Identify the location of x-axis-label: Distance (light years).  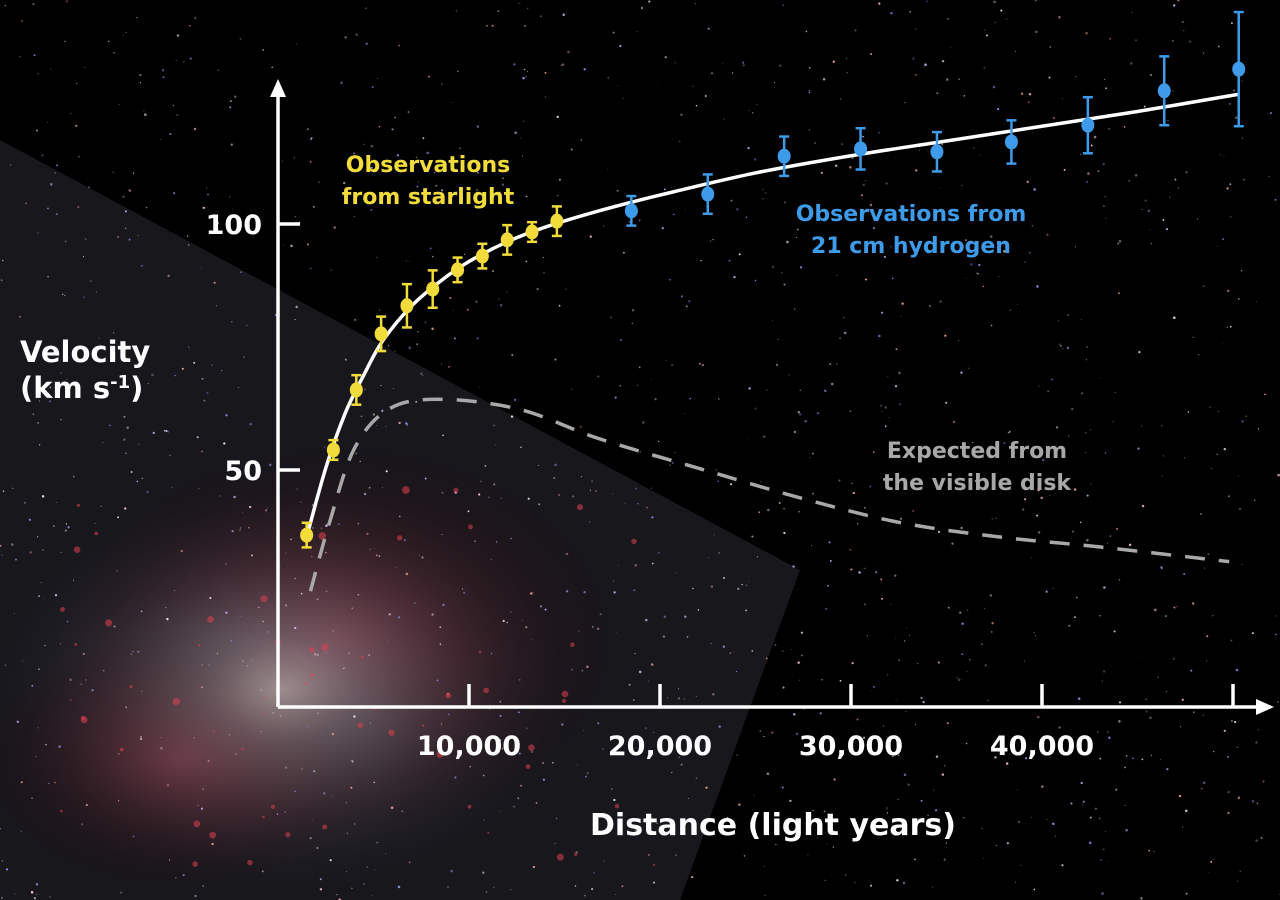
(773, 825).